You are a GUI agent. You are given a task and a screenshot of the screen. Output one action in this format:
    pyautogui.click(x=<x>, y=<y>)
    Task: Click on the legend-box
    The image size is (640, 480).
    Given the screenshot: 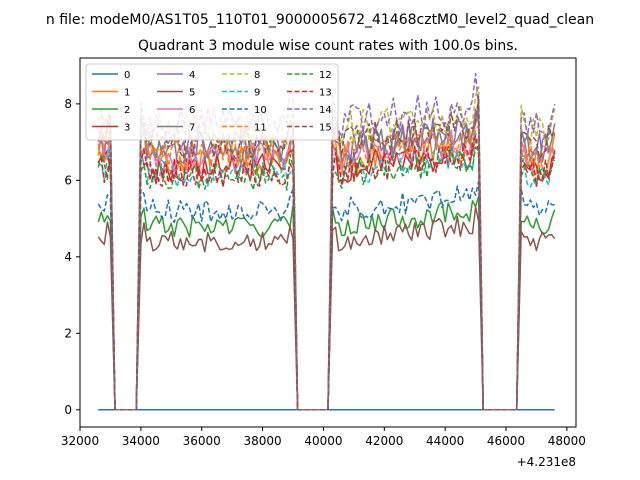 What is the action you would take?
    pyautogui.click(x=212, y=102)
    